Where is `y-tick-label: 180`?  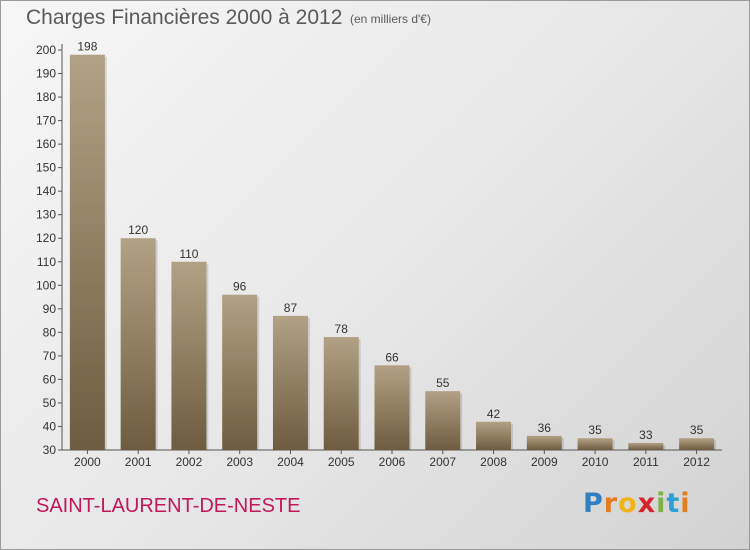 y-tick-label: 180 is located at coordinates (46, 97).